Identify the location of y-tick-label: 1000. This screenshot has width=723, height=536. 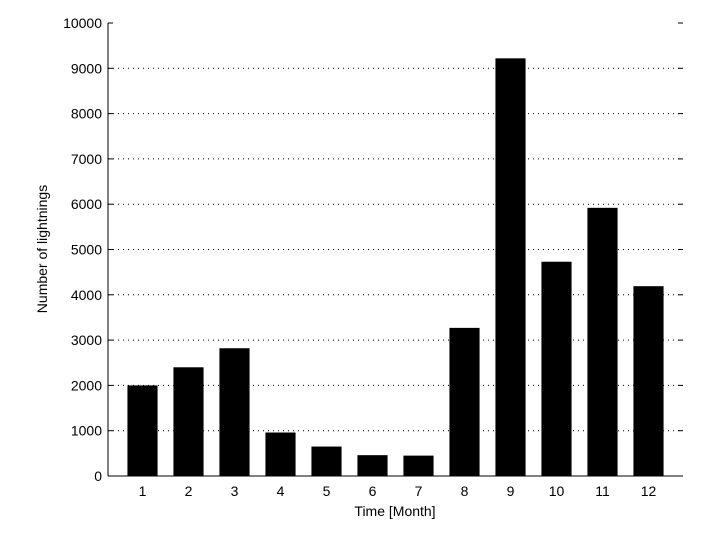
(86, 431).